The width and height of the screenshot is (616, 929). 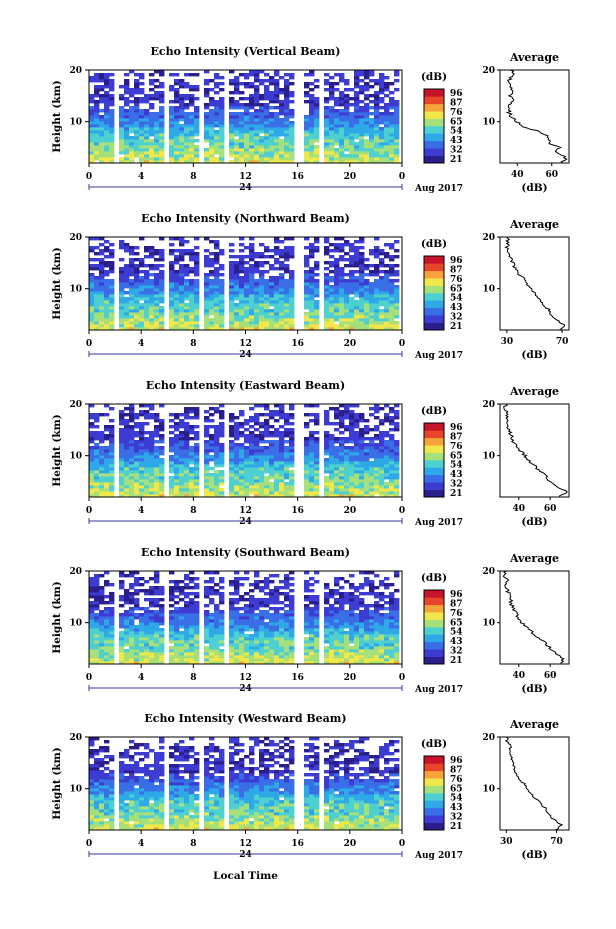 I want to click on average-frame, so click(x=534, y=116).